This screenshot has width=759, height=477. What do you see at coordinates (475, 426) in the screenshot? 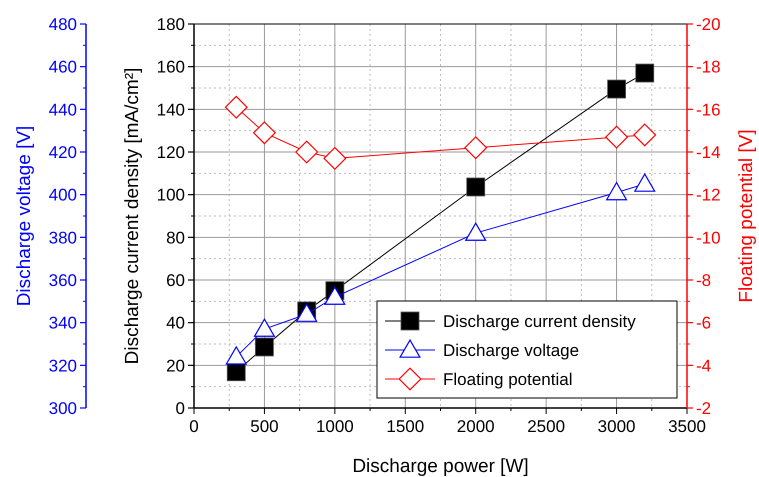
I see `x-tick-label: 2000` at bounding box center [475, 426].